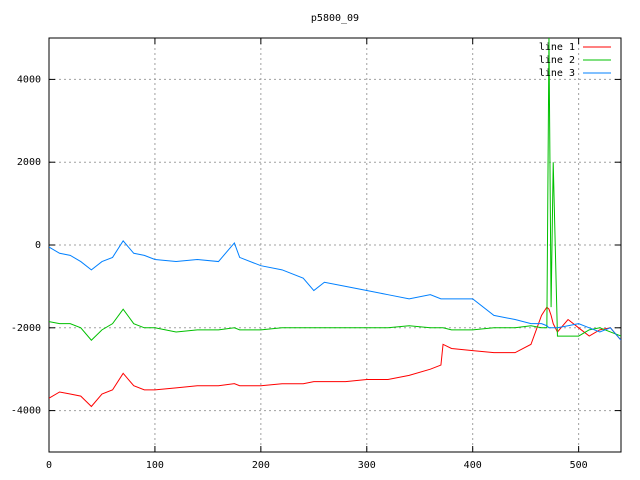 The width and height of the screenshot is (640, 480). Describe the element at coordinates (335, 18) in the screenshot. I see `chart-title: p5800_09` at that location.